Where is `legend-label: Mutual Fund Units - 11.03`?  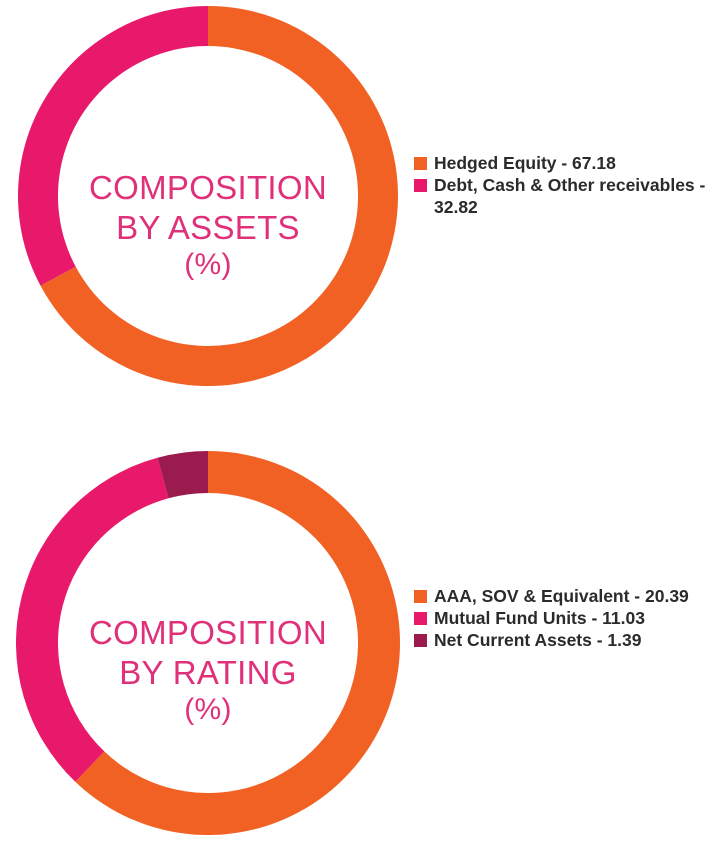
legend-label: Mutual Fund Units - 11.03 is located at coordinates (539, 618).